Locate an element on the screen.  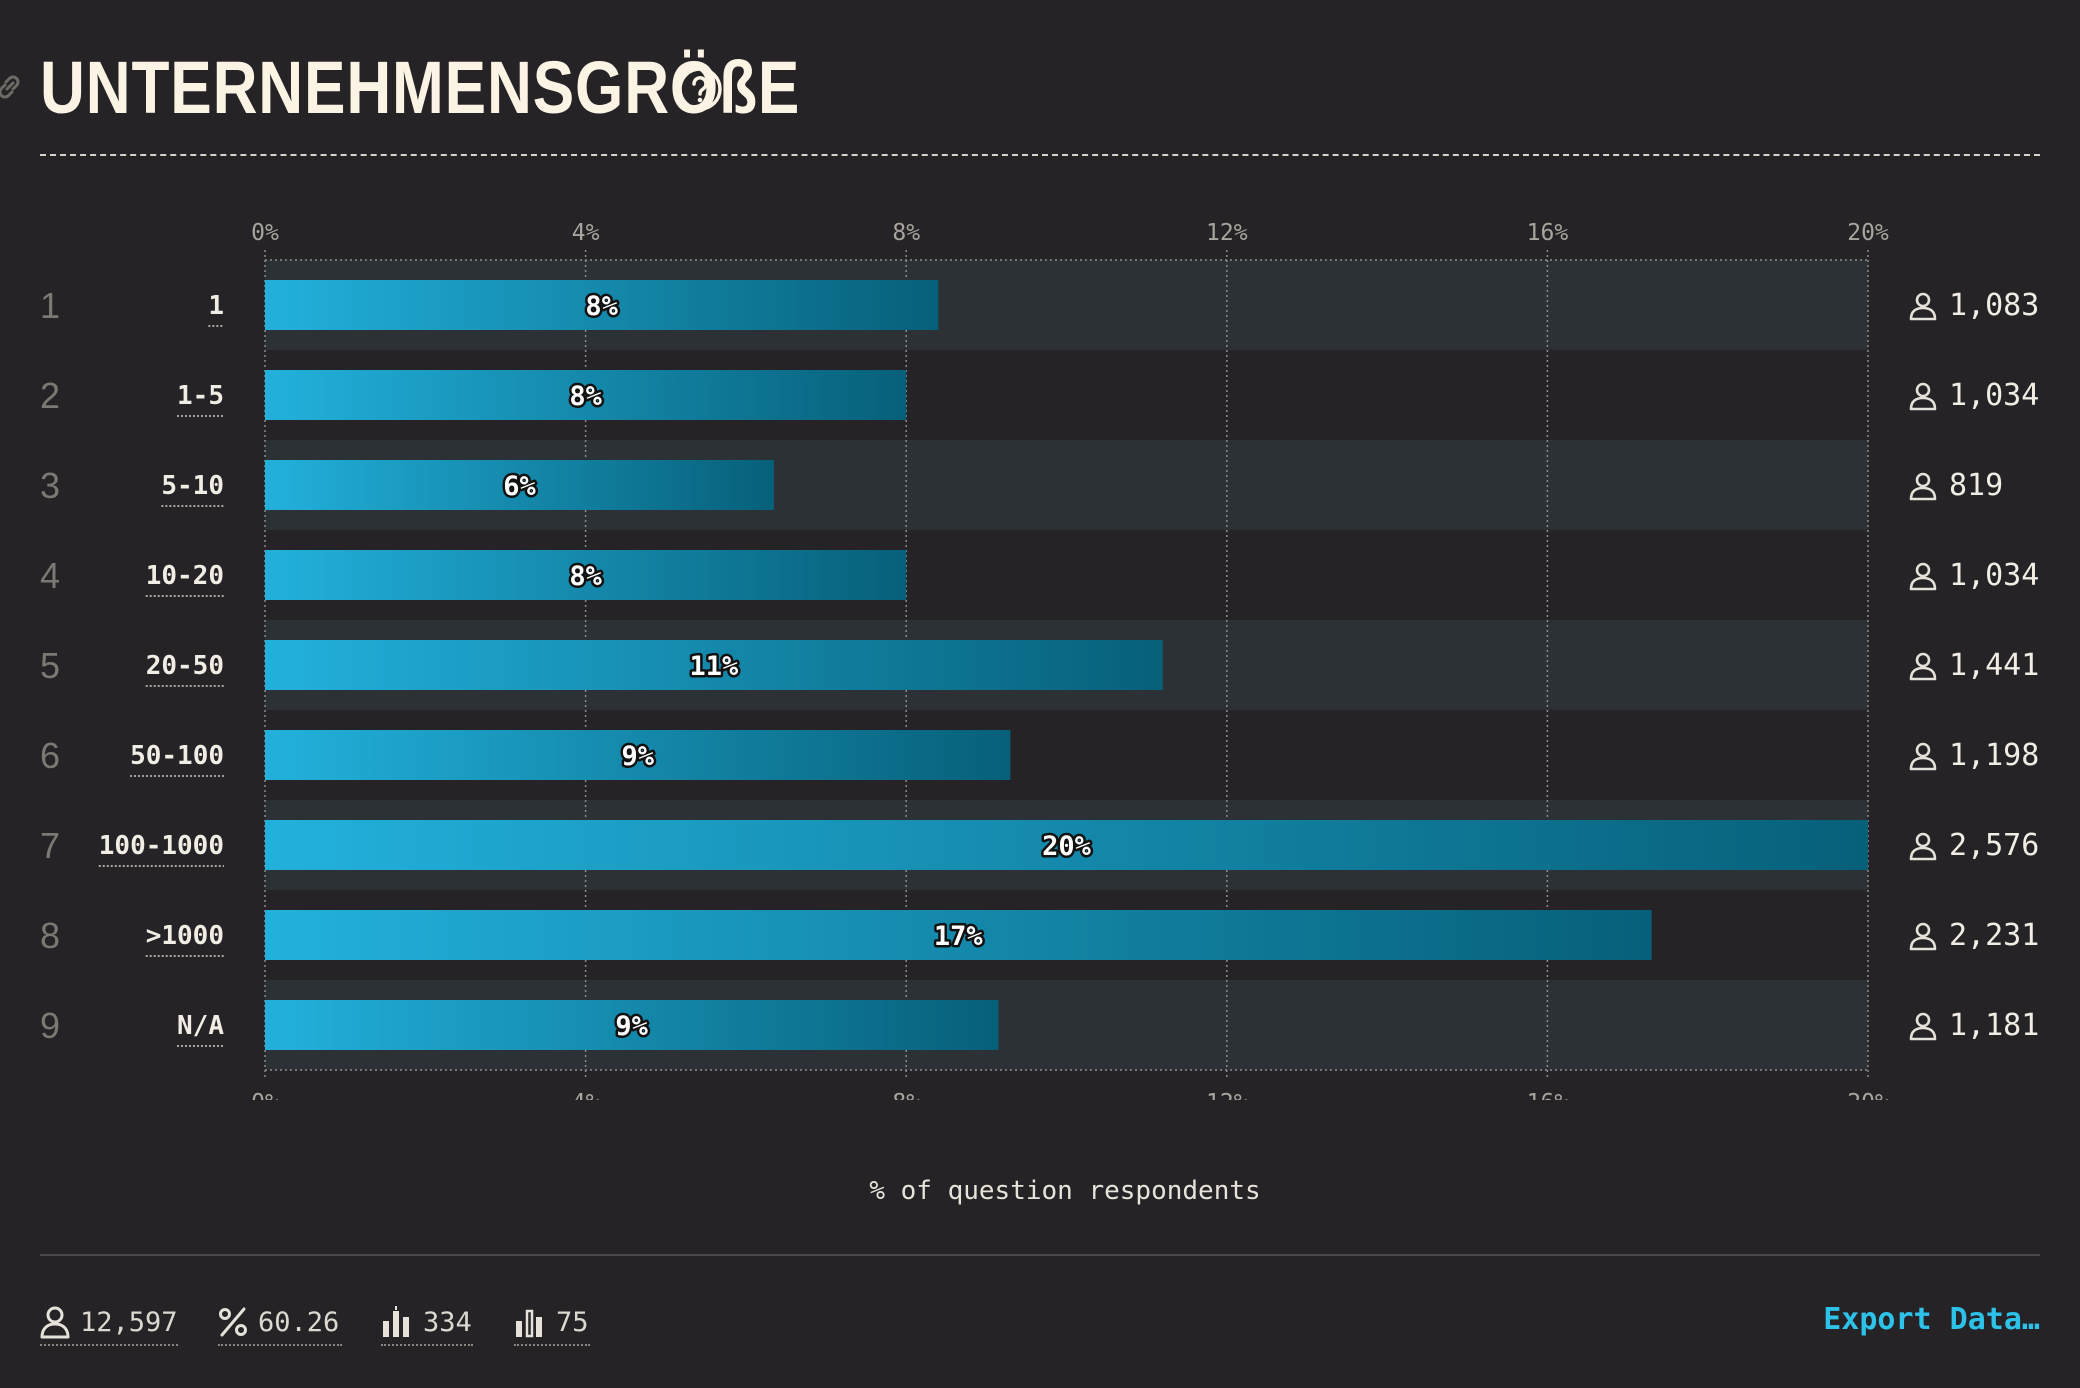
bar-stat-b: 75 is located at coordinates (552, 1323).